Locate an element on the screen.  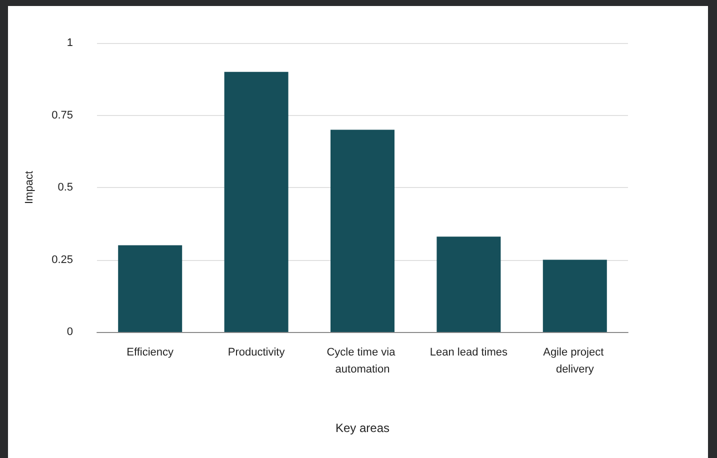
y-tick-label: 1 is located at coordinates (69, 43).